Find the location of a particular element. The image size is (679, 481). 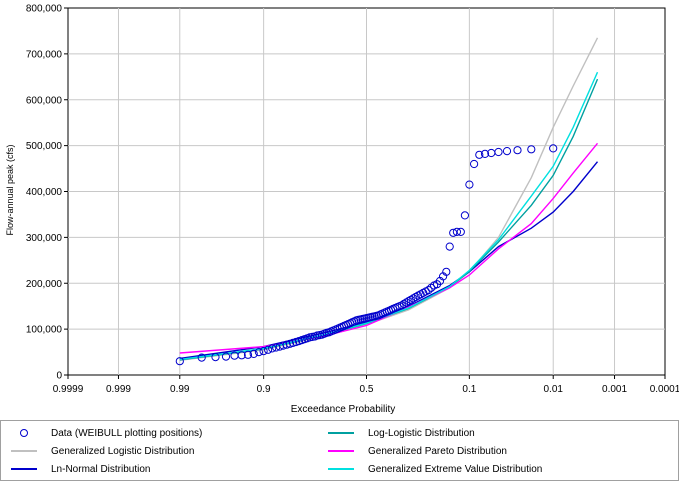

y-tick-label: 300,000 is located at coordinates (44, 238).